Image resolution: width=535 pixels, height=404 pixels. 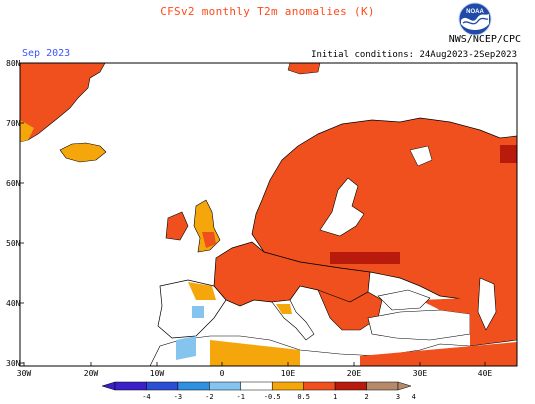 I want to click on lat-label: 40N, so click(x=13, y=303).